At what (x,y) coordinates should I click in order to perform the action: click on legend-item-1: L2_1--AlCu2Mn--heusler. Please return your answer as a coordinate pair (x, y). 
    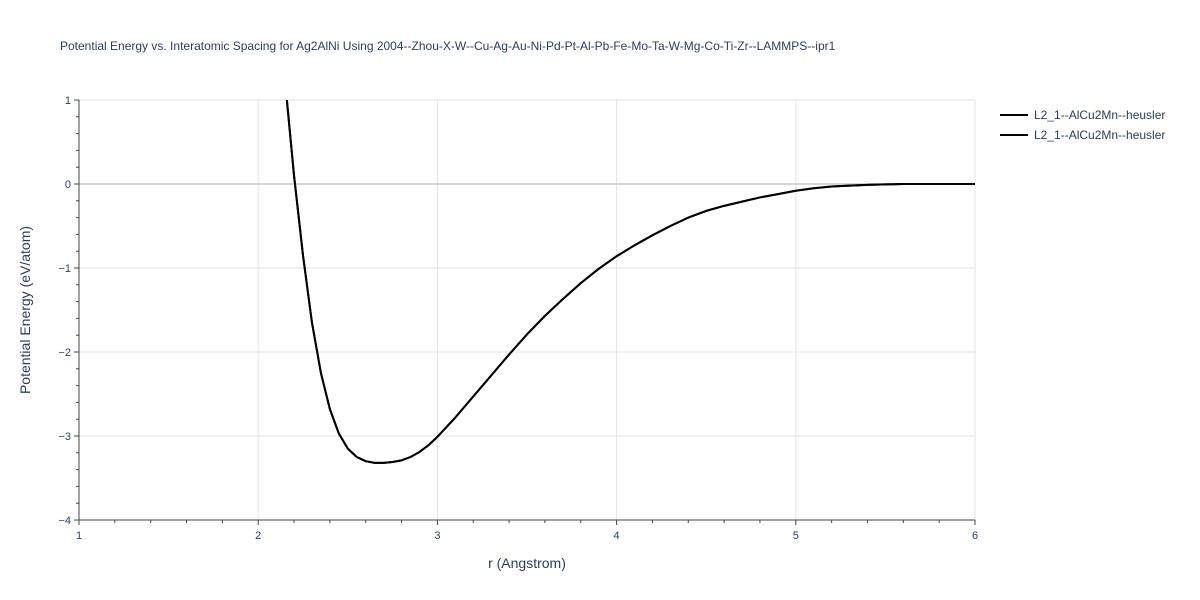
    Looking at the image, I should click on (1082, 115).